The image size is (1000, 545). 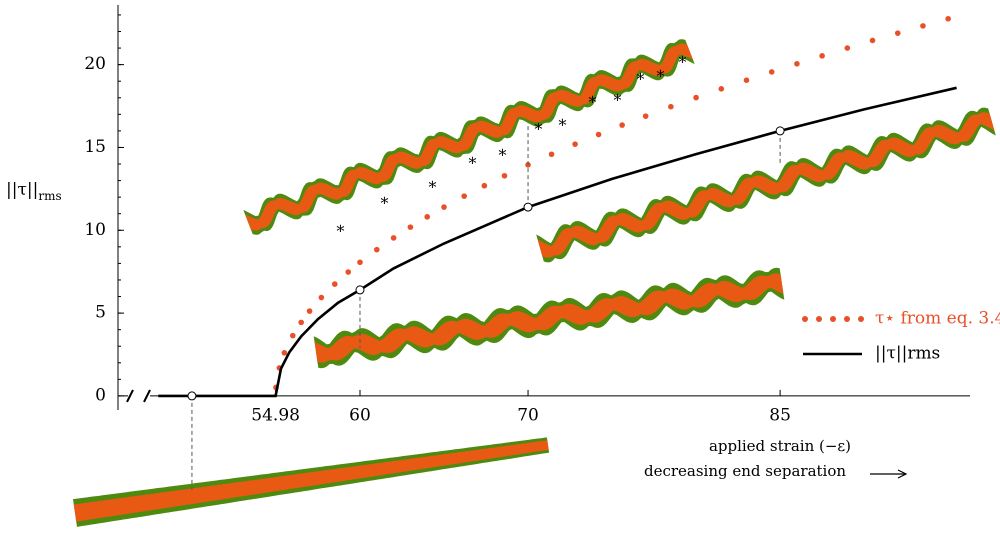 I want to click on y-tick-label: 10, so click(x=95, y=230).